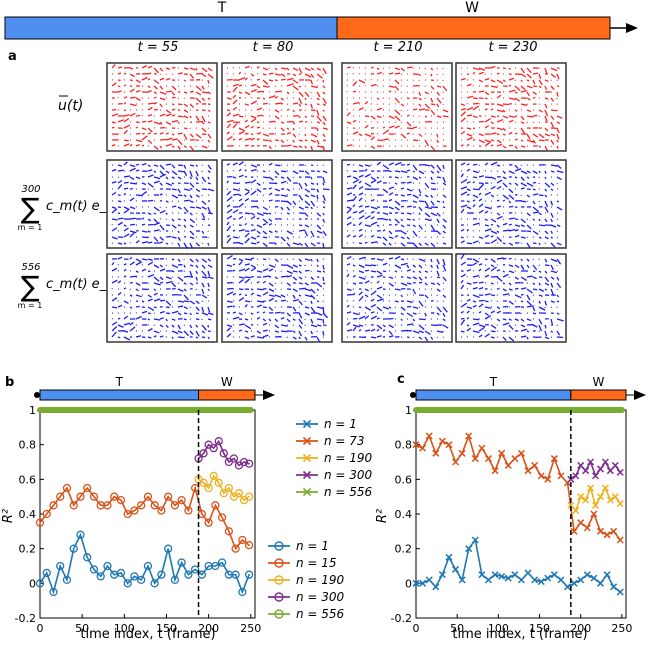  Describe the element at coordinates (32, 583) in the screenshot. I see `y-tick-label: 0` at that location.